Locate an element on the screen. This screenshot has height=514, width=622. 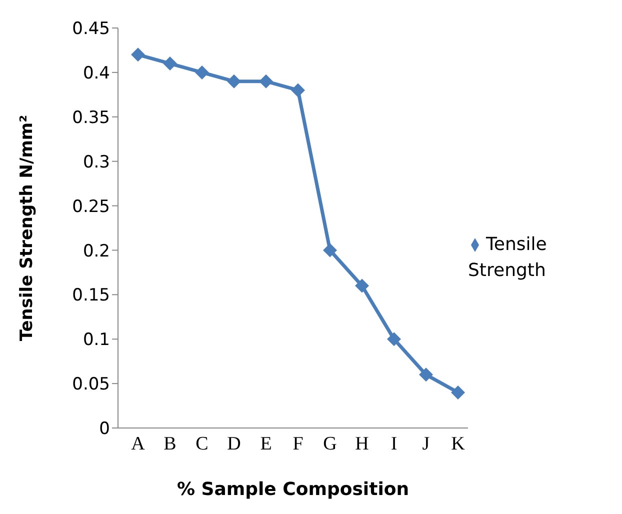
y-tick-label: 0.2 is located at coordinates (96, 251).